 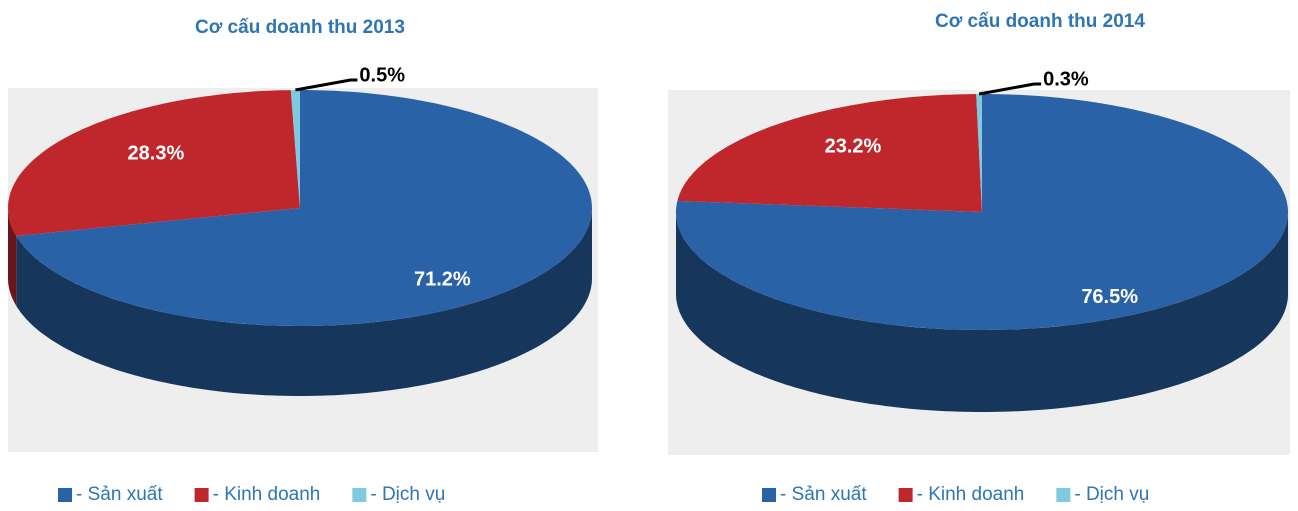 I want to click on chart-title: Cơ cấu doanh thu 2014, so click(x=1040, y=21).